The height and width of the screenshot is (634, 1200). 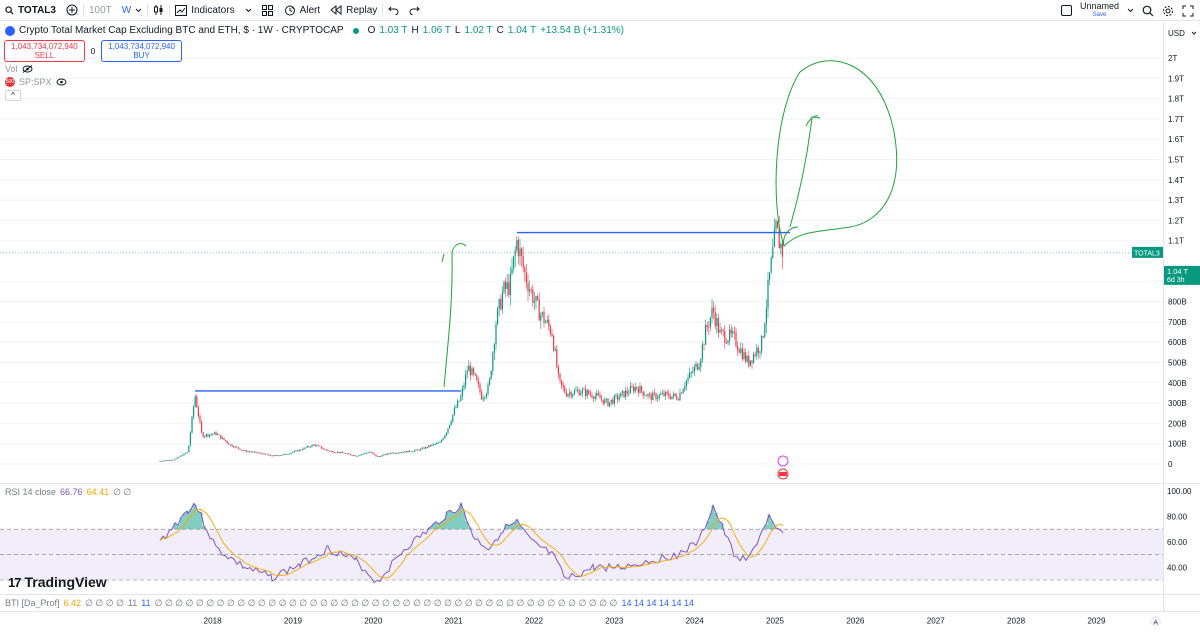 I want to click on bti-eleven-a: 11, so click(x=132, y=603).